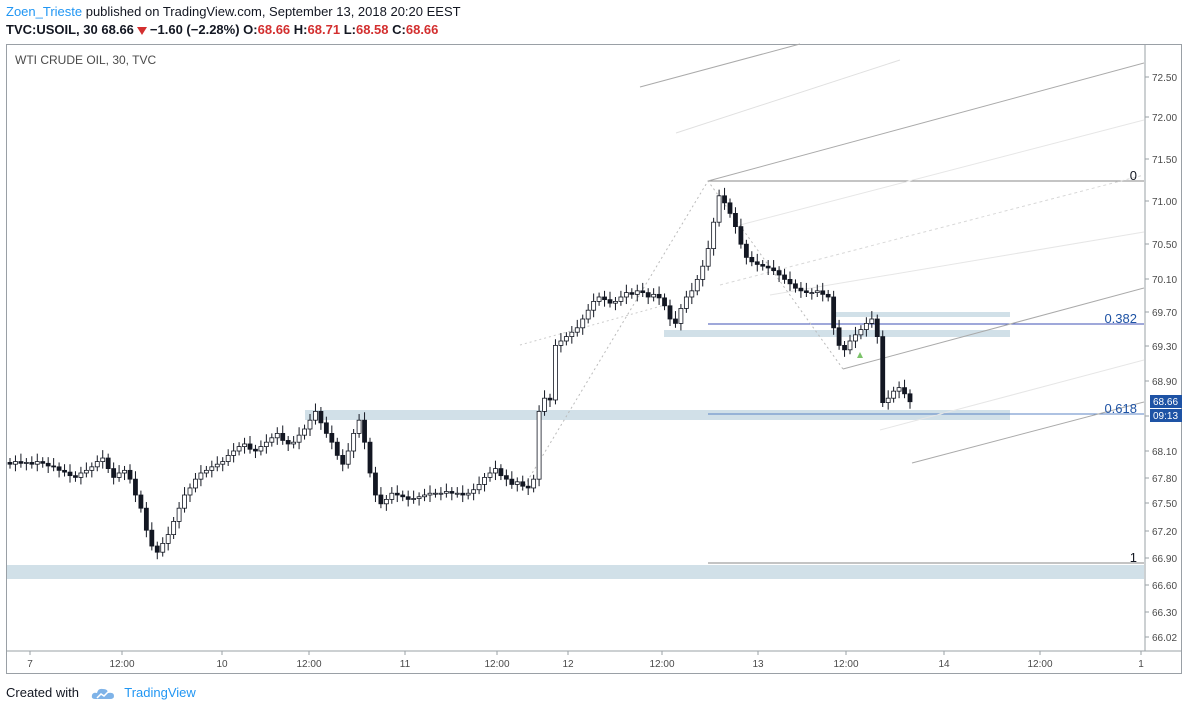 This screenshot has width=1188, height=711. Describe the element at coordinates (1133, 557) in the screenshot. I see `fib-label-1: 1` at that location.